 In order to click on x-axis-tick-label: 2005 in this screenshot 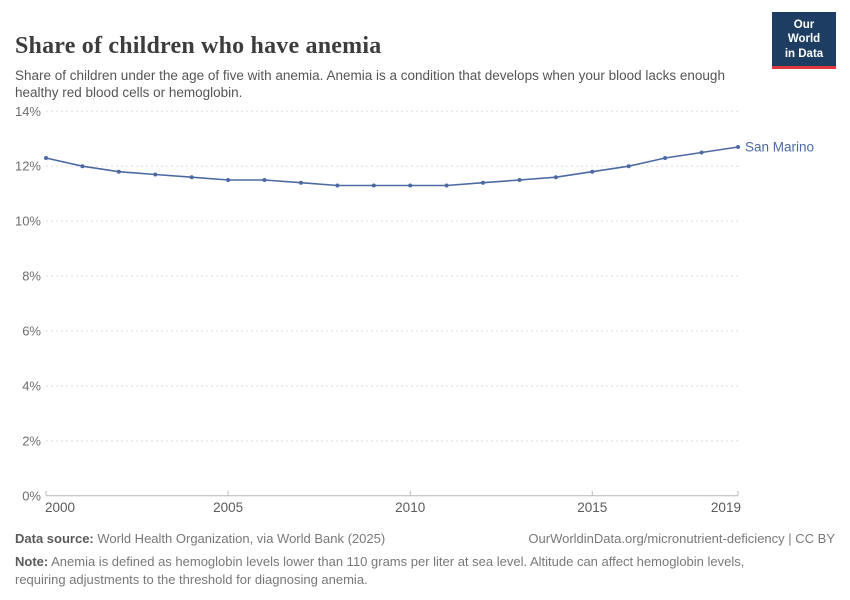, I will do `click(228, 507)`.